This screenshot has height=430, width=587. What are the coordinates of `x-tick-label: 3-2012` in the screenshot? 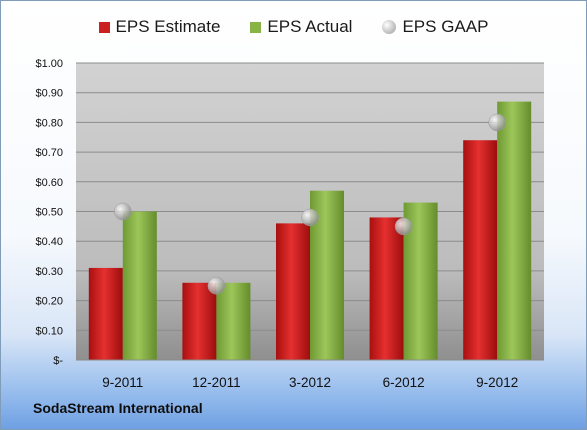 It's located at (310, 382).